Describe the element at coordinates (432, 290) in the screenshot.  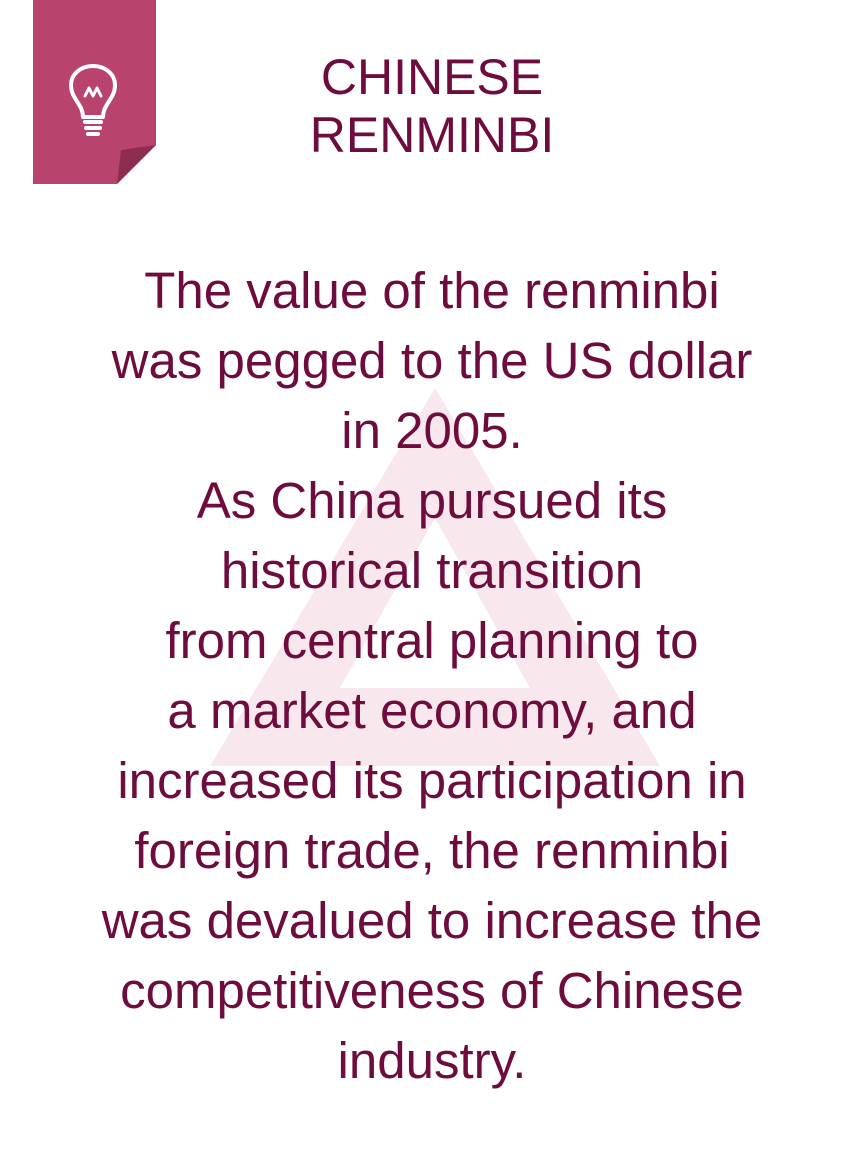
I see `body-line: The value of the renminbi` at that location.